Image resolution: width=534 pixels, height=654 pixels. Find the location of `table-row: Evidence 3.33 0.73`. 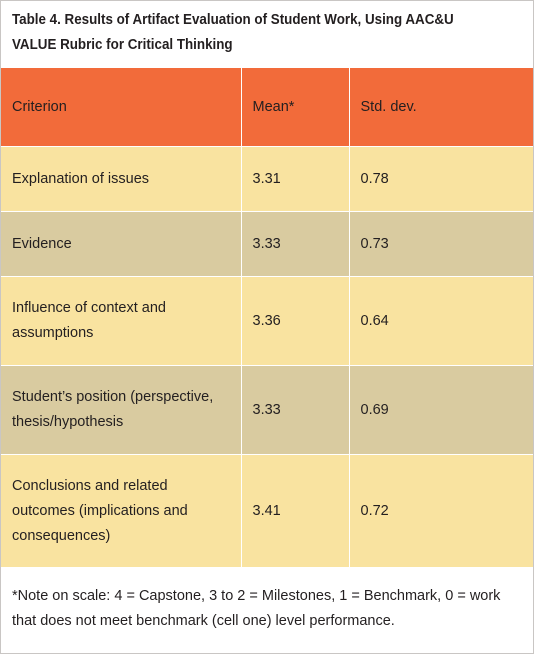

table-row: Evidence 3.33 0.73 is located at coordinates (267, 244).